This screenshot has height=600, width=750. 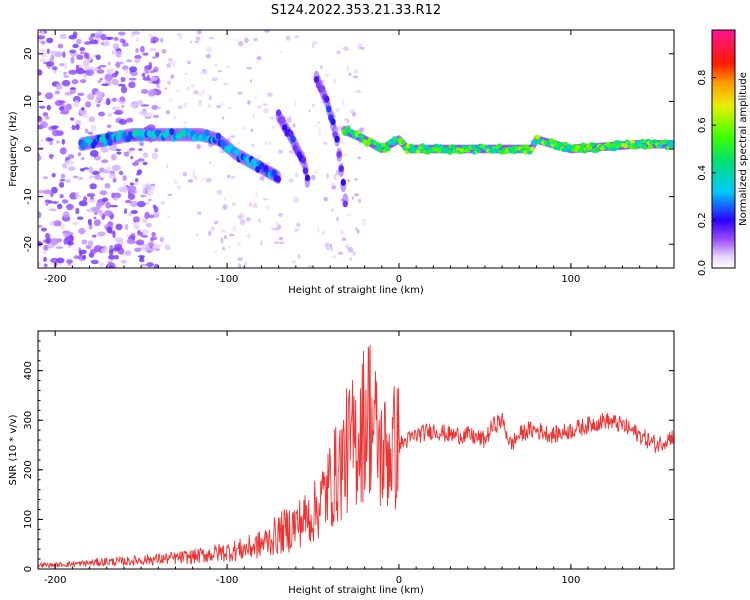 What do you see at coordinates (28, 244) in the screenshot?
I see `spectrogram-y-tick-label: -20` at bounding box center [28, 244].